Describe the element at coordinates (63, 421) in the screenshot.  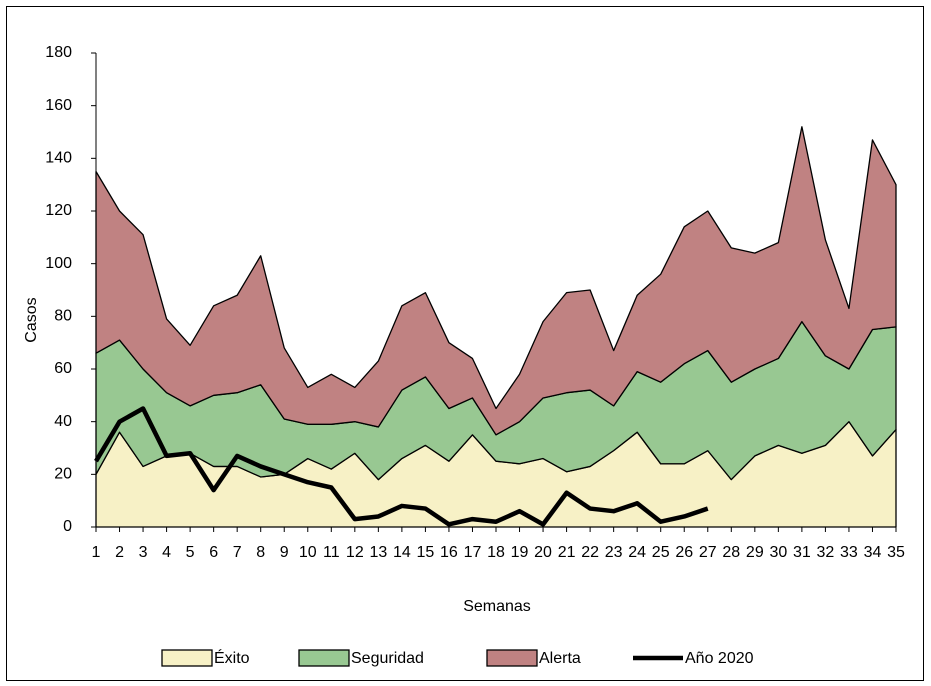
I see `y-tick-label: 40` at that location.